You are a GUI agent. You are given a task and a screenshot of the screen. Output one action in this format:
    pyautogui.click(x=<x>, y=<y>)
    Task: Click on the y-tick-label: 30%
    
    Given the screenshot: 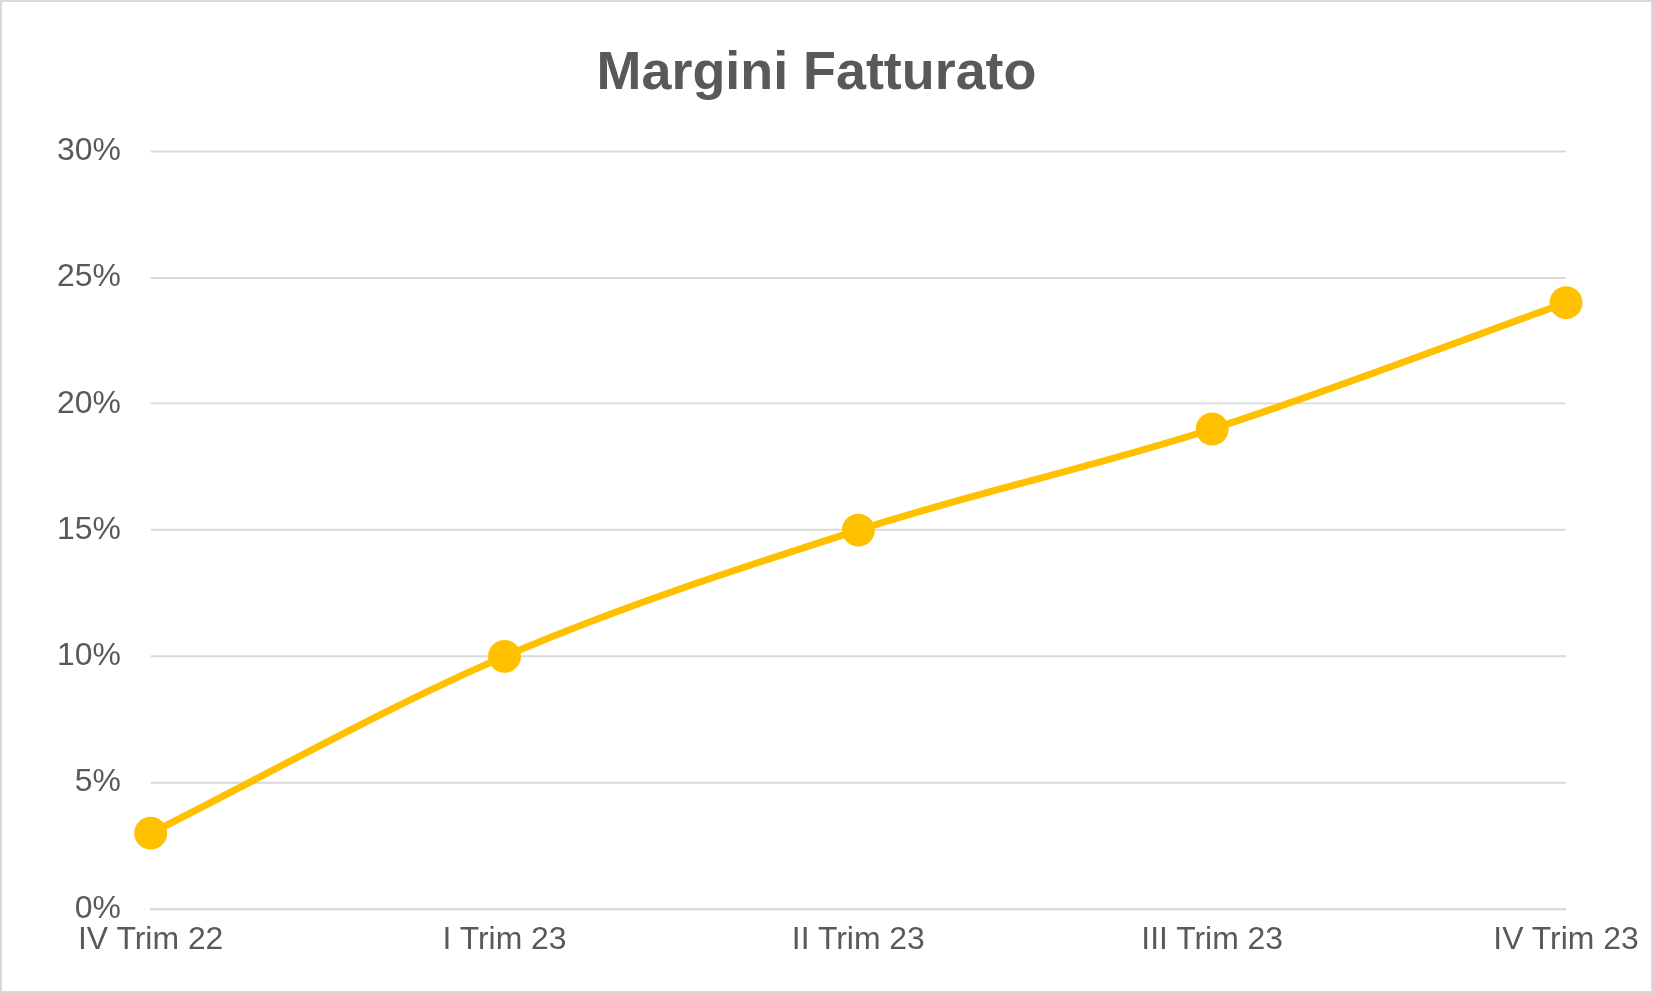 What is the action you would take?
    pyautogui.click(x=88, y=149)
    